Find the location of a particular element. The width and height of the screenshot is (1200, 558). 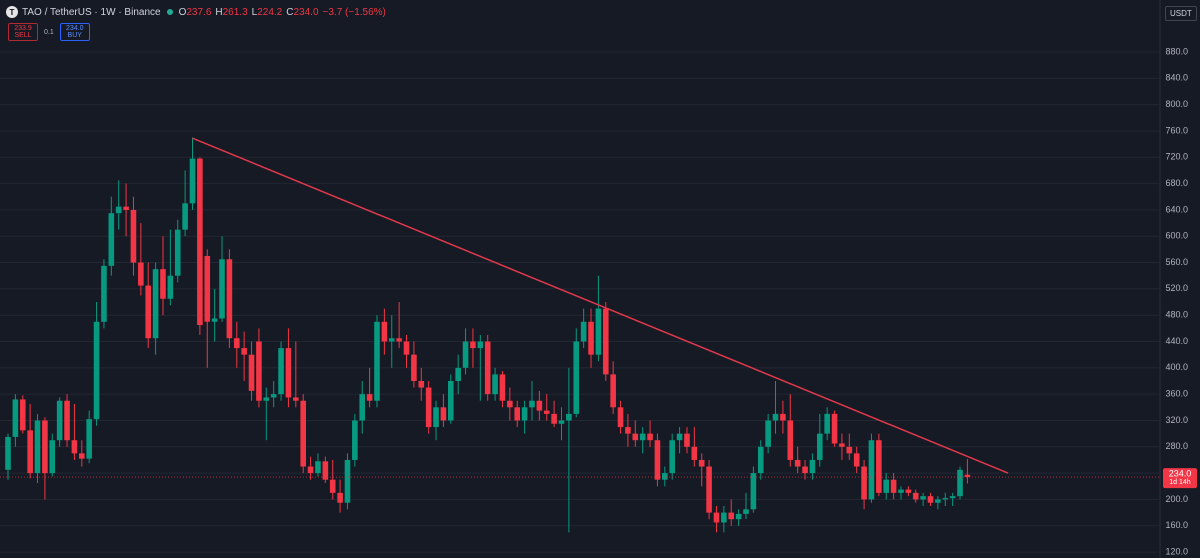

sell-button: 233.9 SELL is located at coordinates (23, 32).